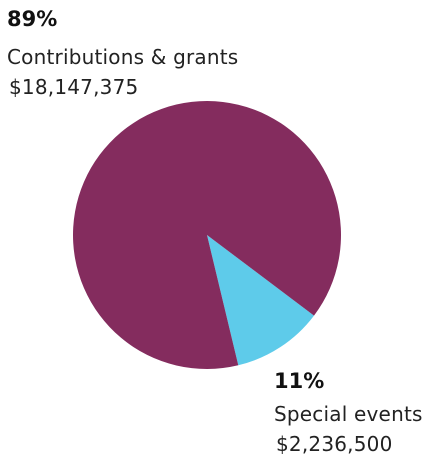 The width and height of the screenshot is (441, 464). What do you see at coordinates (261, 300) in the screenshot?
I see `pie-slice-special-events` at bounding box center [261, 300].